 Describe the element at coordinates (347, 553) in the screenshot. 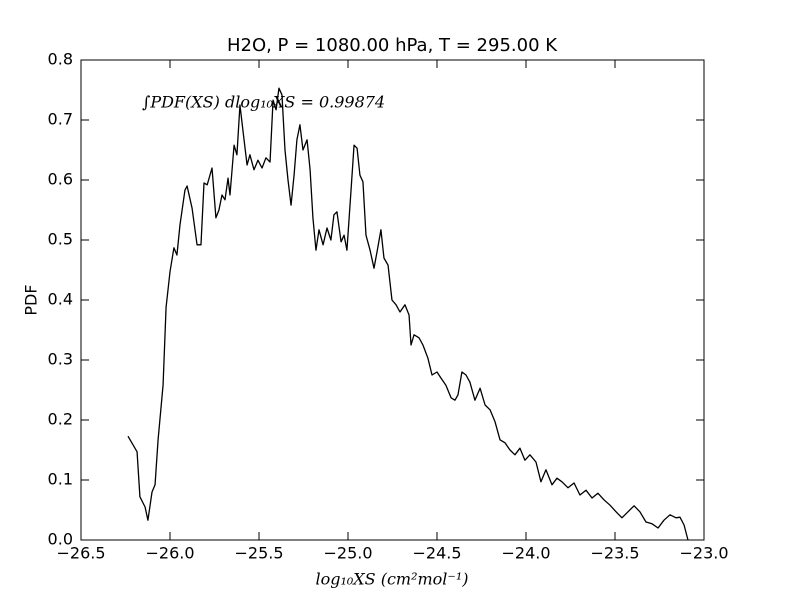

I see `x-tick-label: −25.0` at that location.